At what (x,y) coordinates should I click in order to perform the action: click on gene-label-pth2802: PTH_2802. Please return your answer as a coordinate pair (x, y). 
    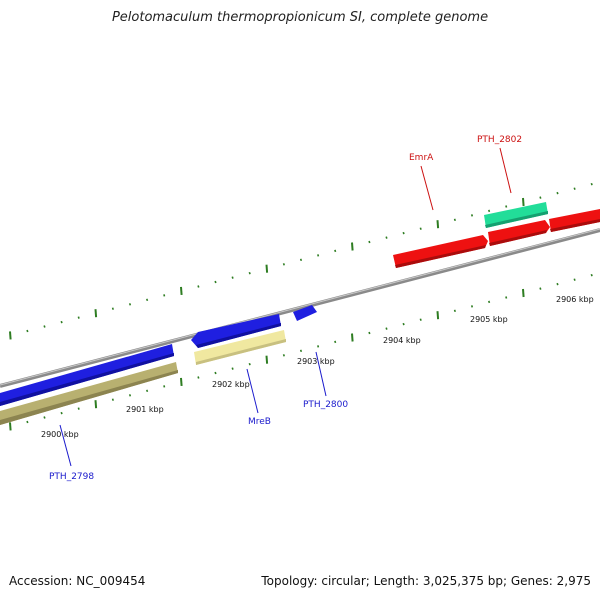
    Looking at the image, I should click on (499, 140).